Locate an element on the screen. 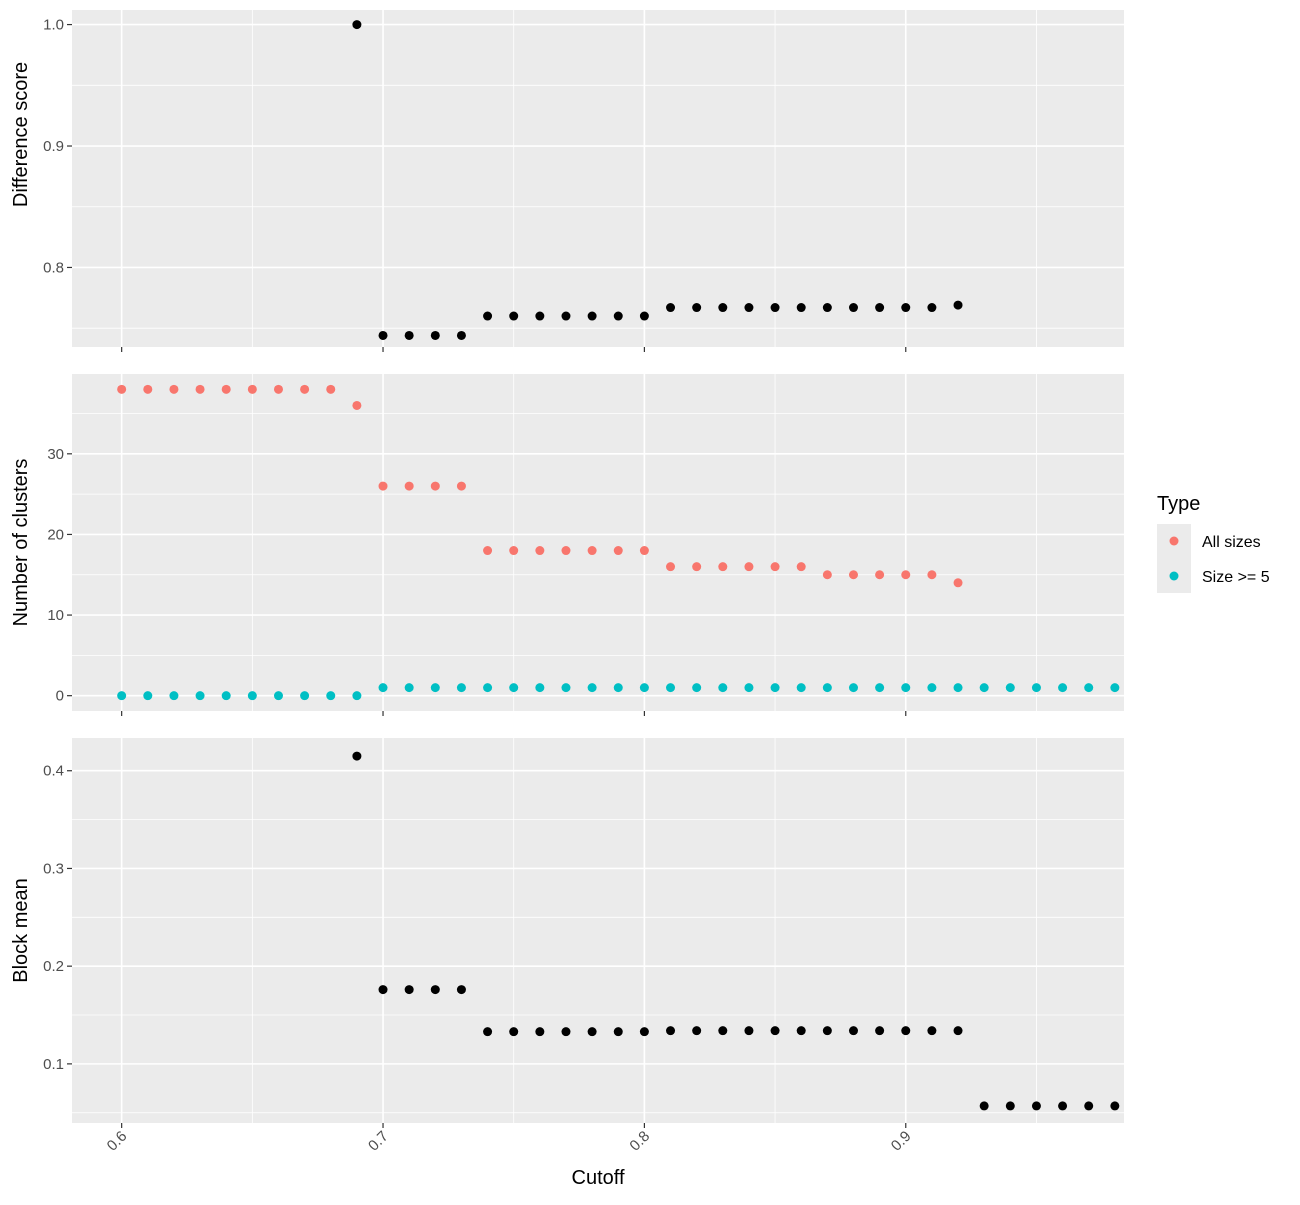 Image resolution: width=1300 pixels, height=1205 pixels. legend-label-all-sizes: All sizes is located at coordinates (1231, 542).